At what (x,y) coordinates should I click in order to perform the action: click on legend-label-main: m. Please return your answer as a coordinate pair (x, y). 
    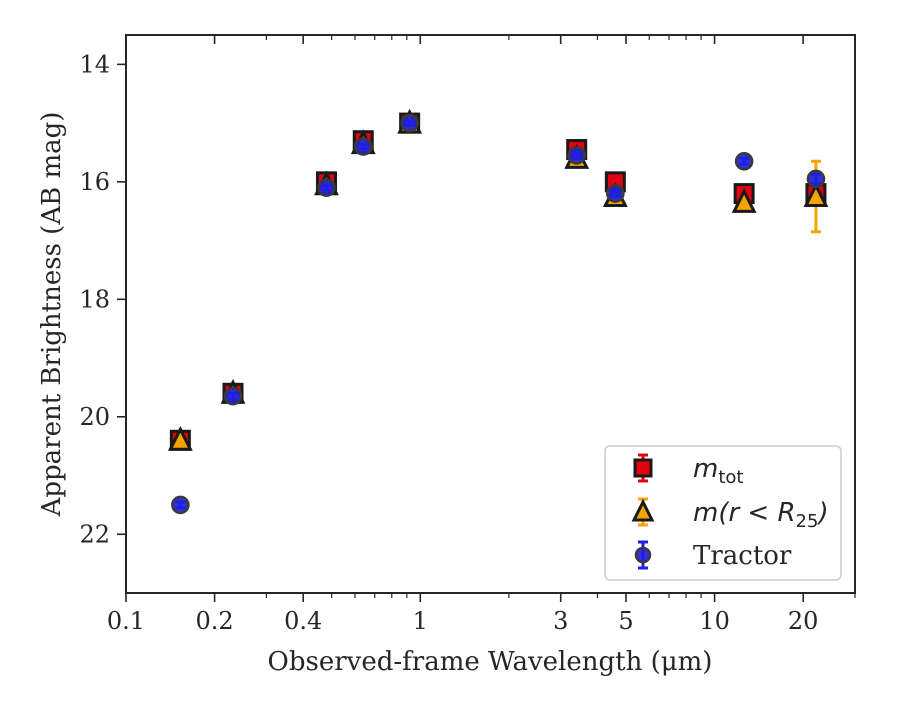
    Looking at the image, I should click on (705, 469).